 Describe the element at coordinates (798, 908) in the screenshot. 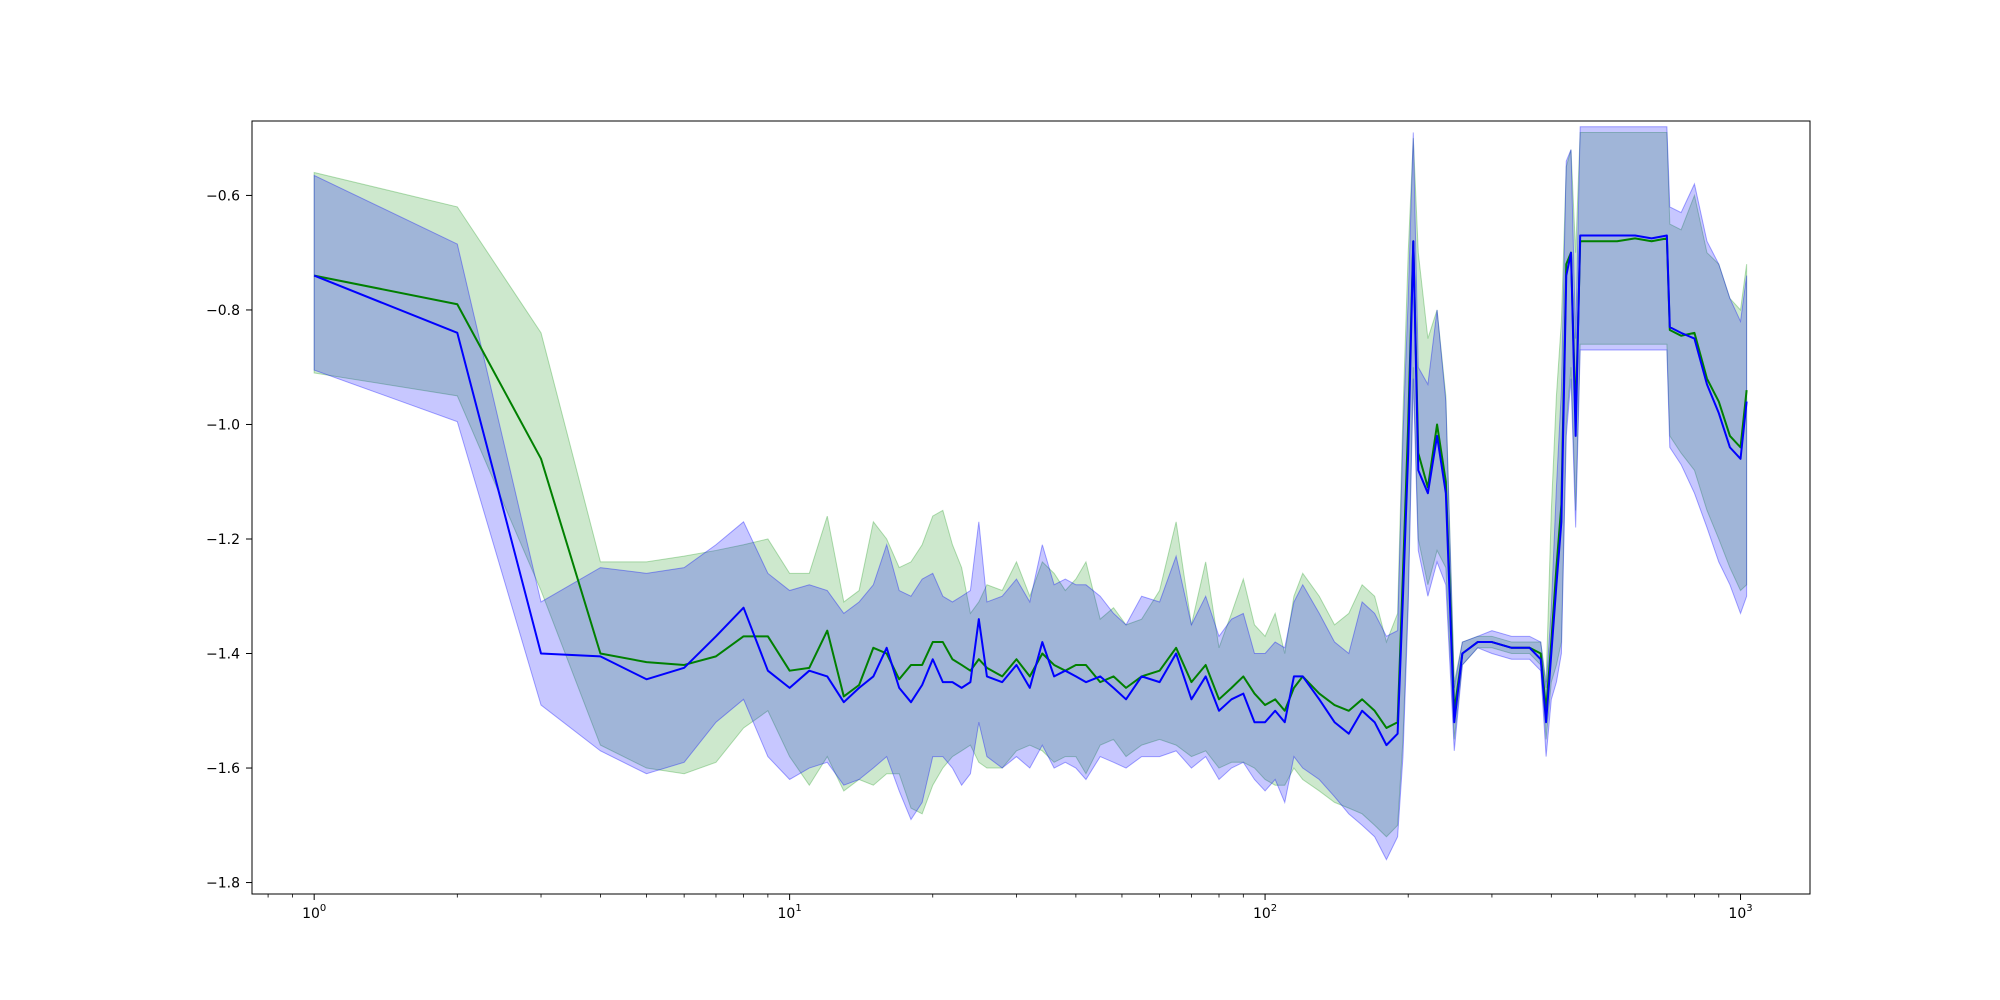

I see `x-tick-exponent: 1` at that location.